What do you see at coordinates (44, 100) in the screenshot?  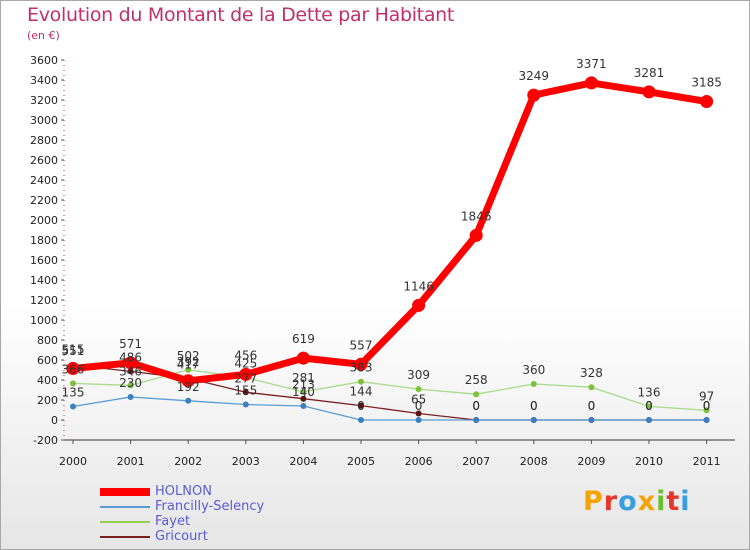 I see `y-tick-label: 3200` at bounding box center [44, 100].